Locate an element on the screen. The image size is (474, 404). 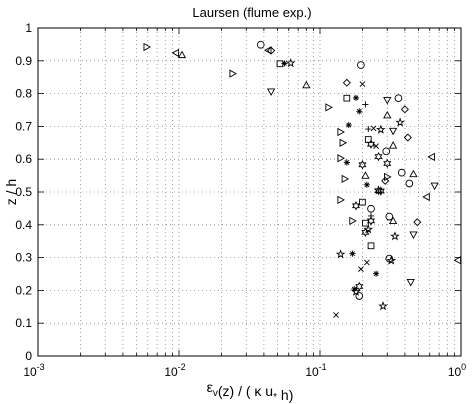
y-axis-label-text: z / h is located at coordinates (11, 192).